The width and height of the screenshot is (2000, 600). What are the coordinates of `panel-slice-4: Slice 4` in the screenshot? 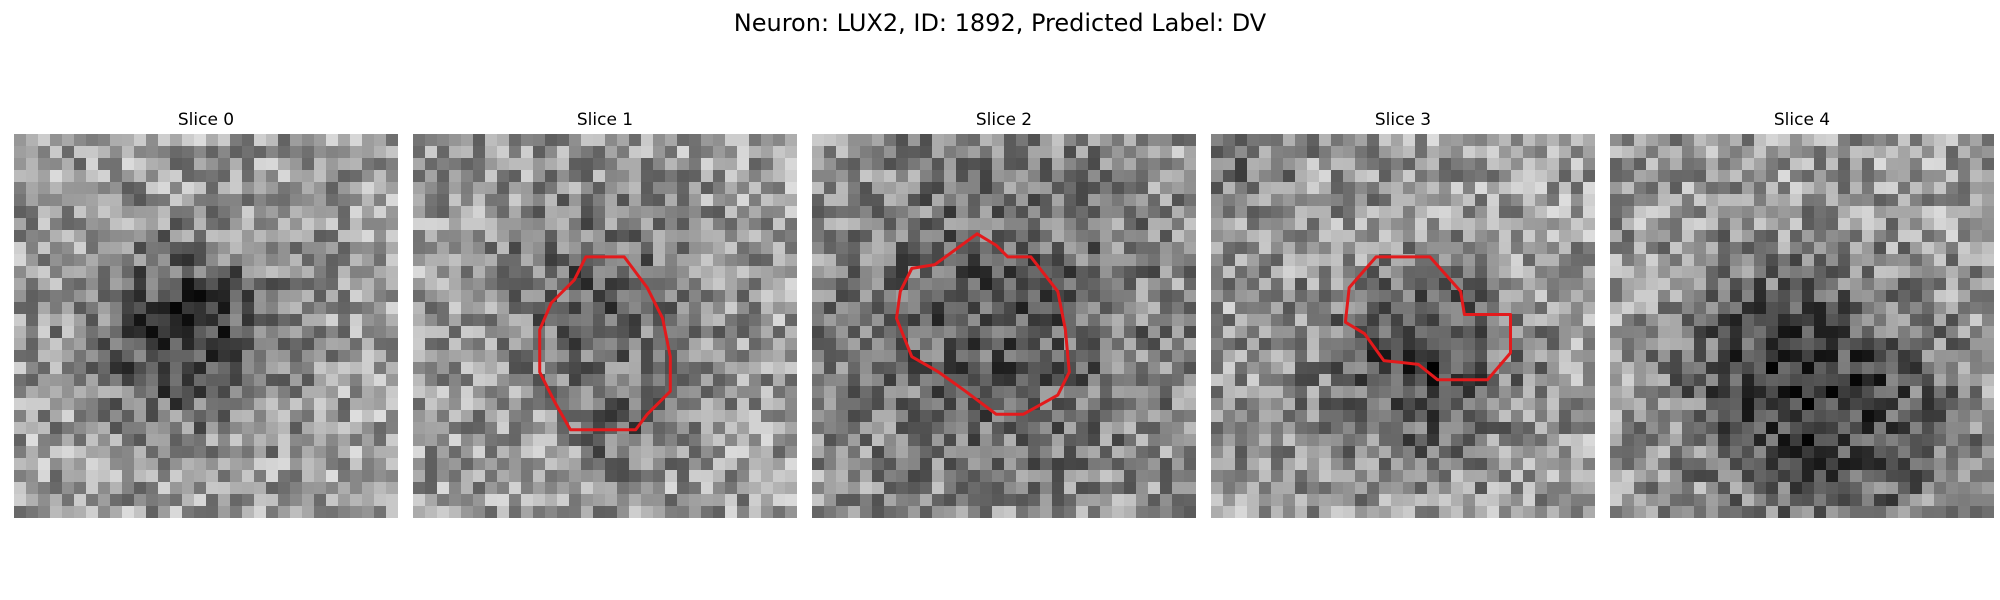 It's located at (1802, 315).